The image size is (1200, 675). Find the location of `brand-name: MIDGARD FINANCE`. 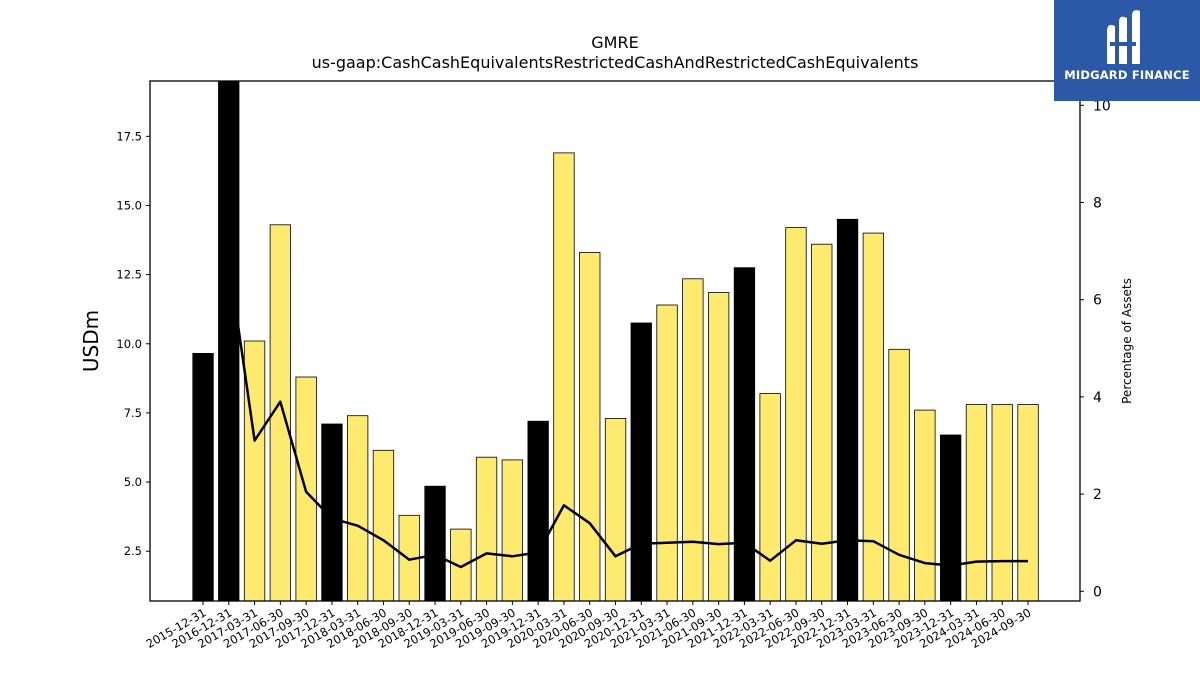

brand-name: MIDGARD FINANCE is located at coordinates (1127, 75).